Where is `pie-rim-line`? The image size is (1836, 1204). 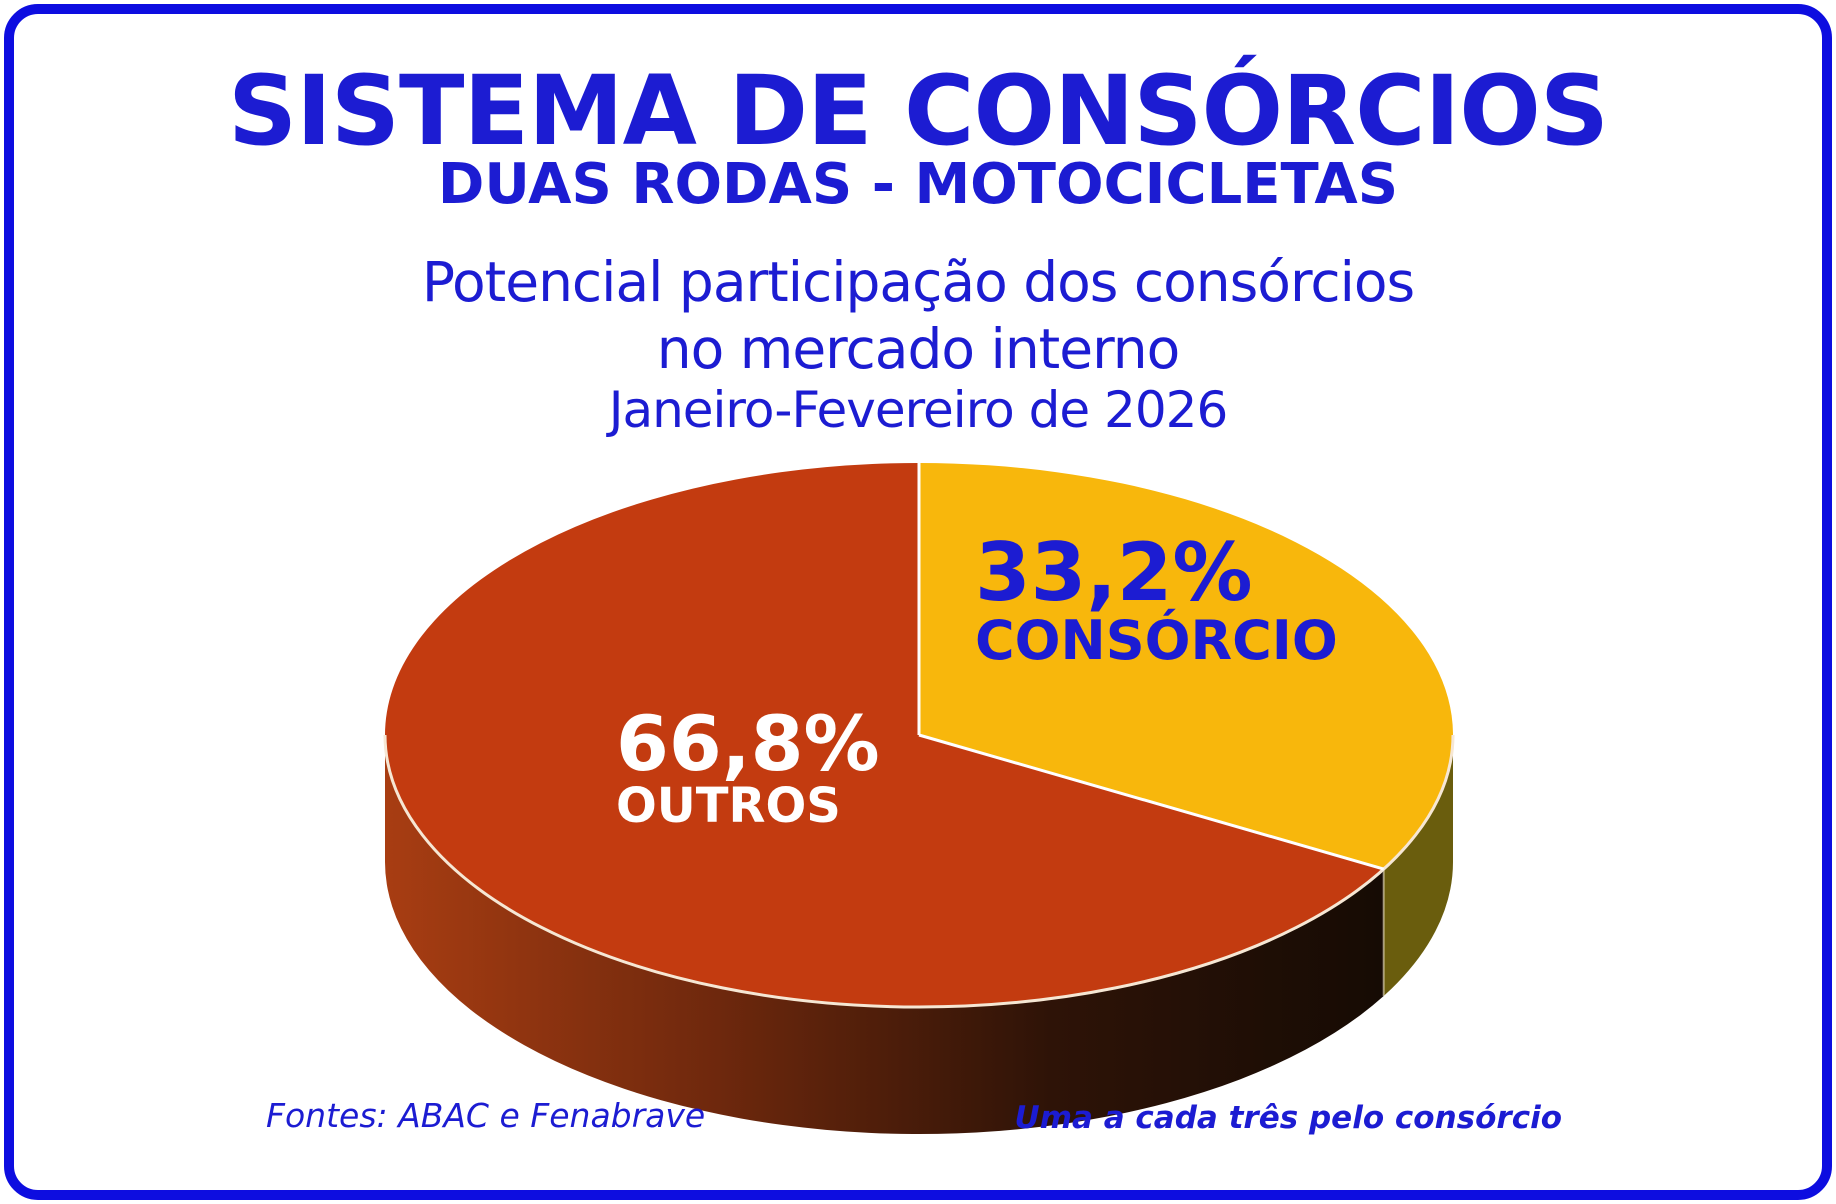 pie-rim-line is located at coordinates (919, 871).